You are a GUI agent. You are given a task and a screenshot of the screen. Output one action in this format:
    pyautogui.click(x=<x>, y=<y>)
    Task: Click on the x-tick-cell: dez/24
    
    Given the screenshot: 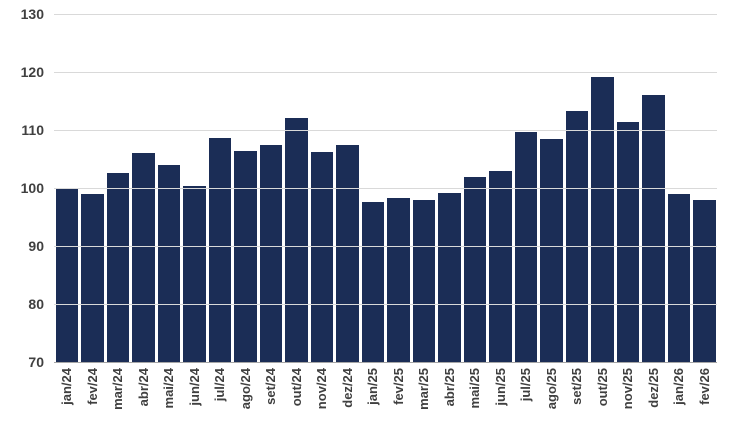 What is the action you would take?
    pyautogui.click(x=348, y=405)
    